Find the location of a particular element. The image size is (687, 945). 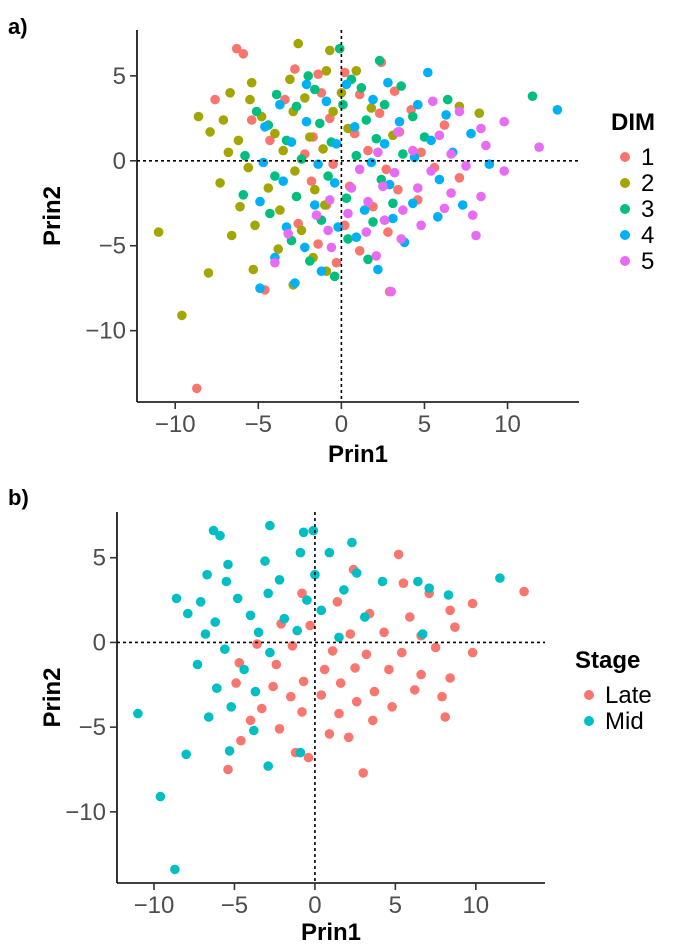

y-tick-label: −10 is located at coordinates (105, 331).